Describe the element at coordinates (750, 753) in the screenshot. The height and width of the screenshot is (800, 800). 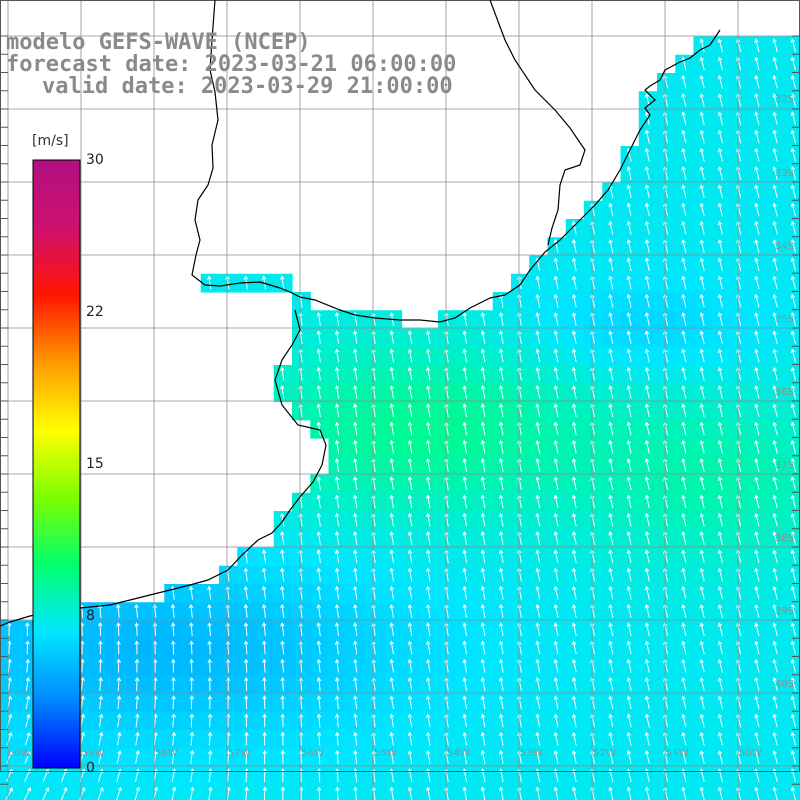
I see `lon-label: 50W` at that location.